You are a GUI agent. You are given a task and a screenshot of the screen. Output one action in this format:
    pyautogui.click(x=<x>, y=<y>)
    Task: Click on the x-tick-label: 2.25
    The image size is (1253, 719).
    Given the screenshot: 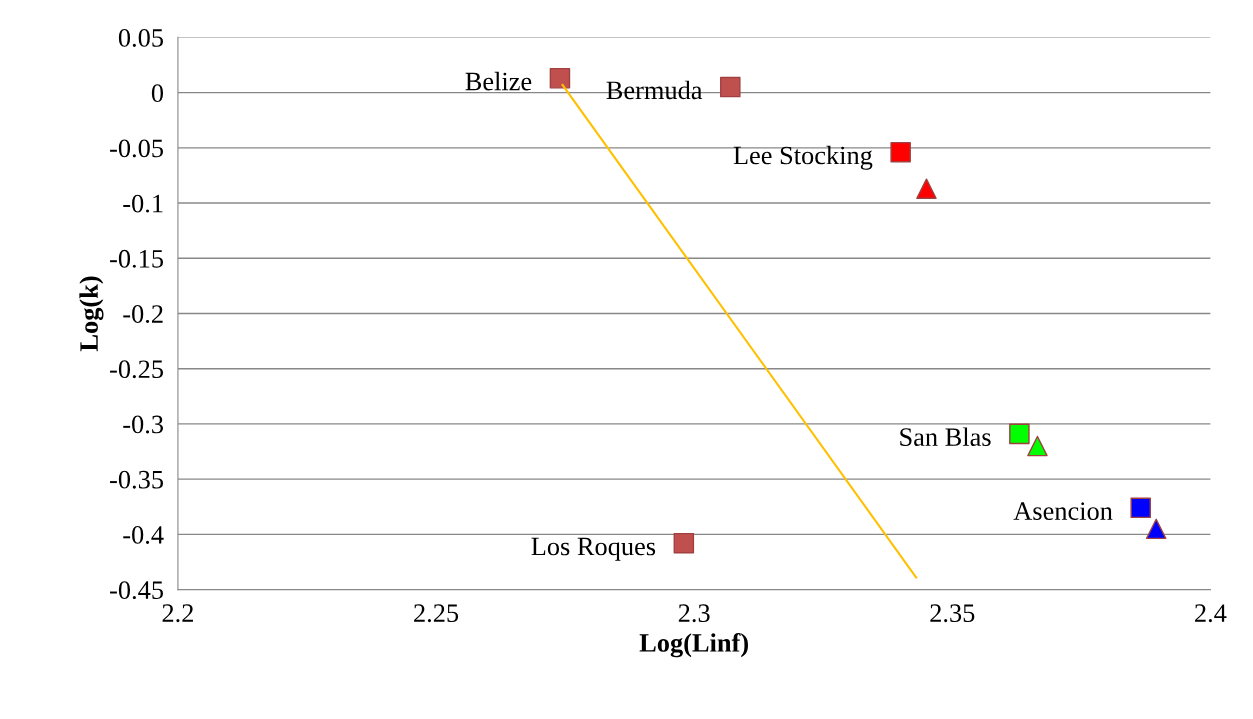 What is the action you would take?
    pyautogui.click(x=436, y=613)
    